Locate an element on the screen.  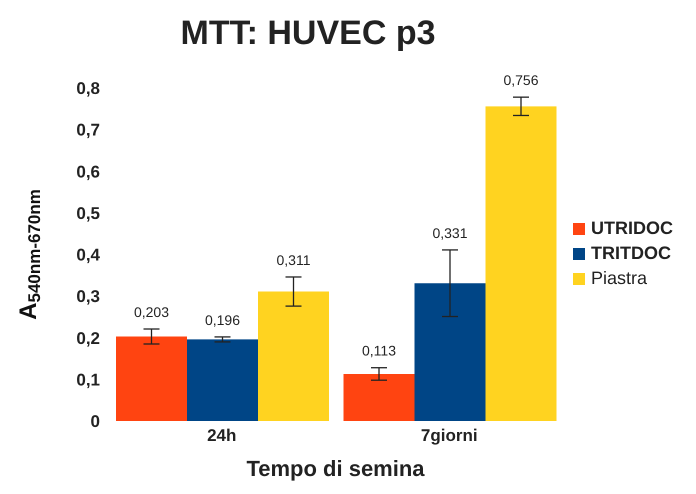
data-label: 0,196 is located at coordinates (222, 320).